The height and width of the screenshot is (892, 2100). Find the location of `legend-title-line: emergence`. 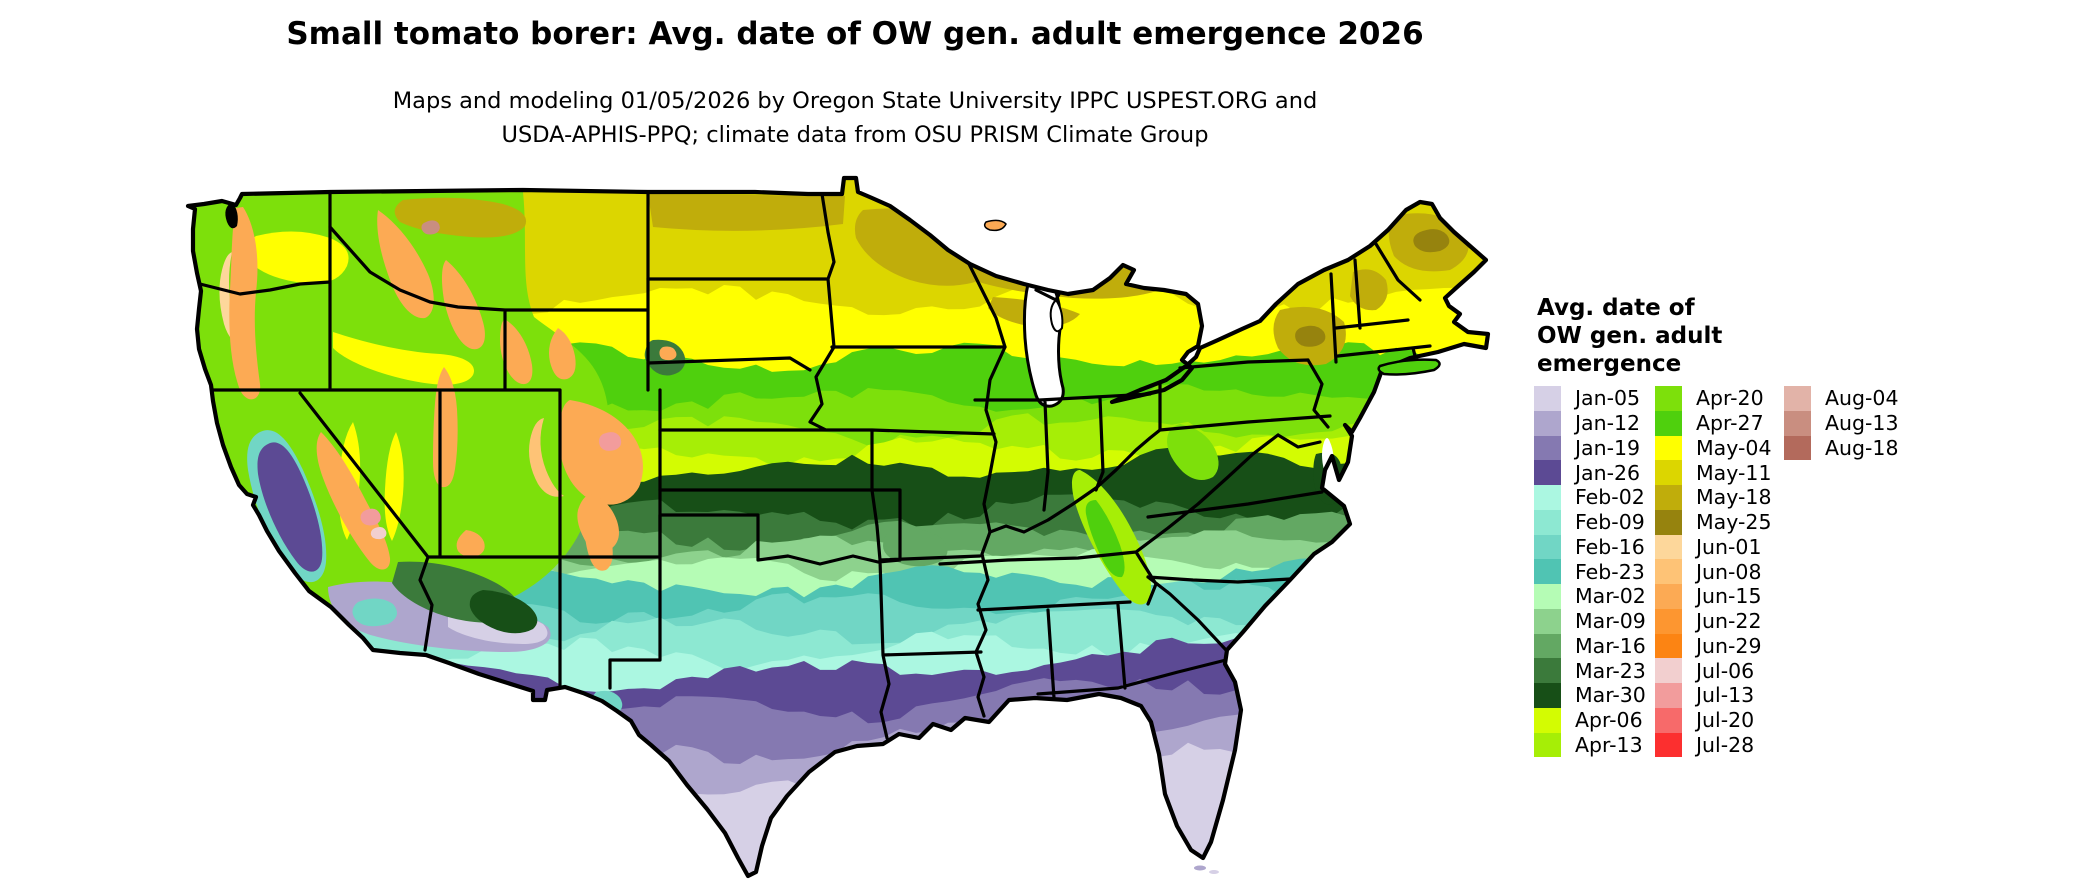

legend-title-line: emergence is located at coordinates (1609, 364).